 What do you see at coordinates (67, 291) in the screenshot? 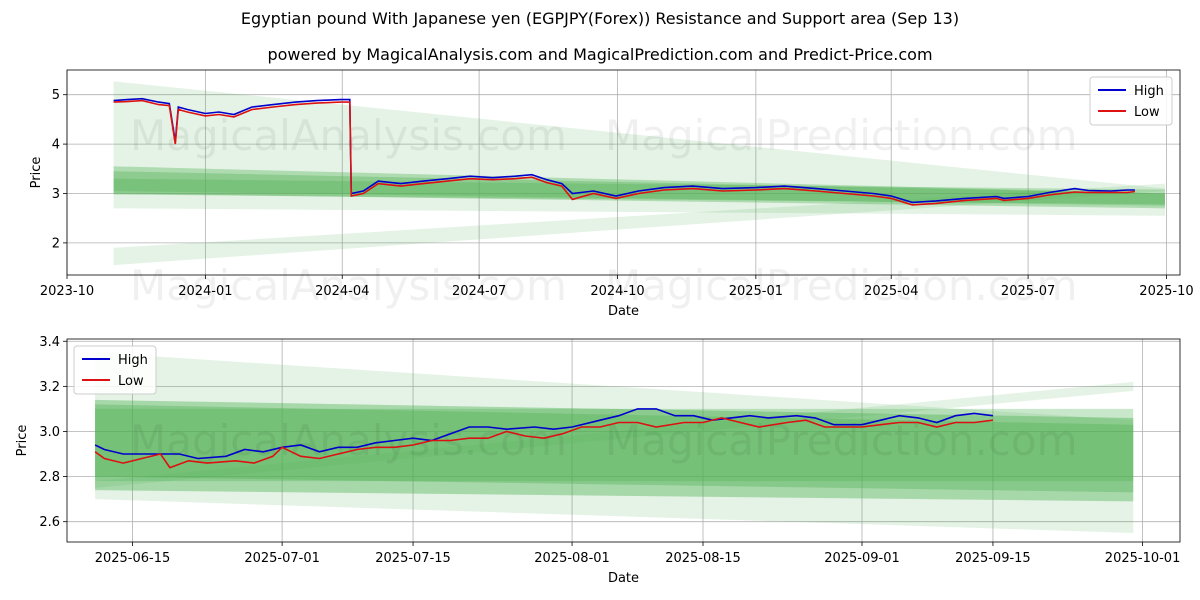
I see `x-tick-label: 2023-10` at bounding box center [67, 291].